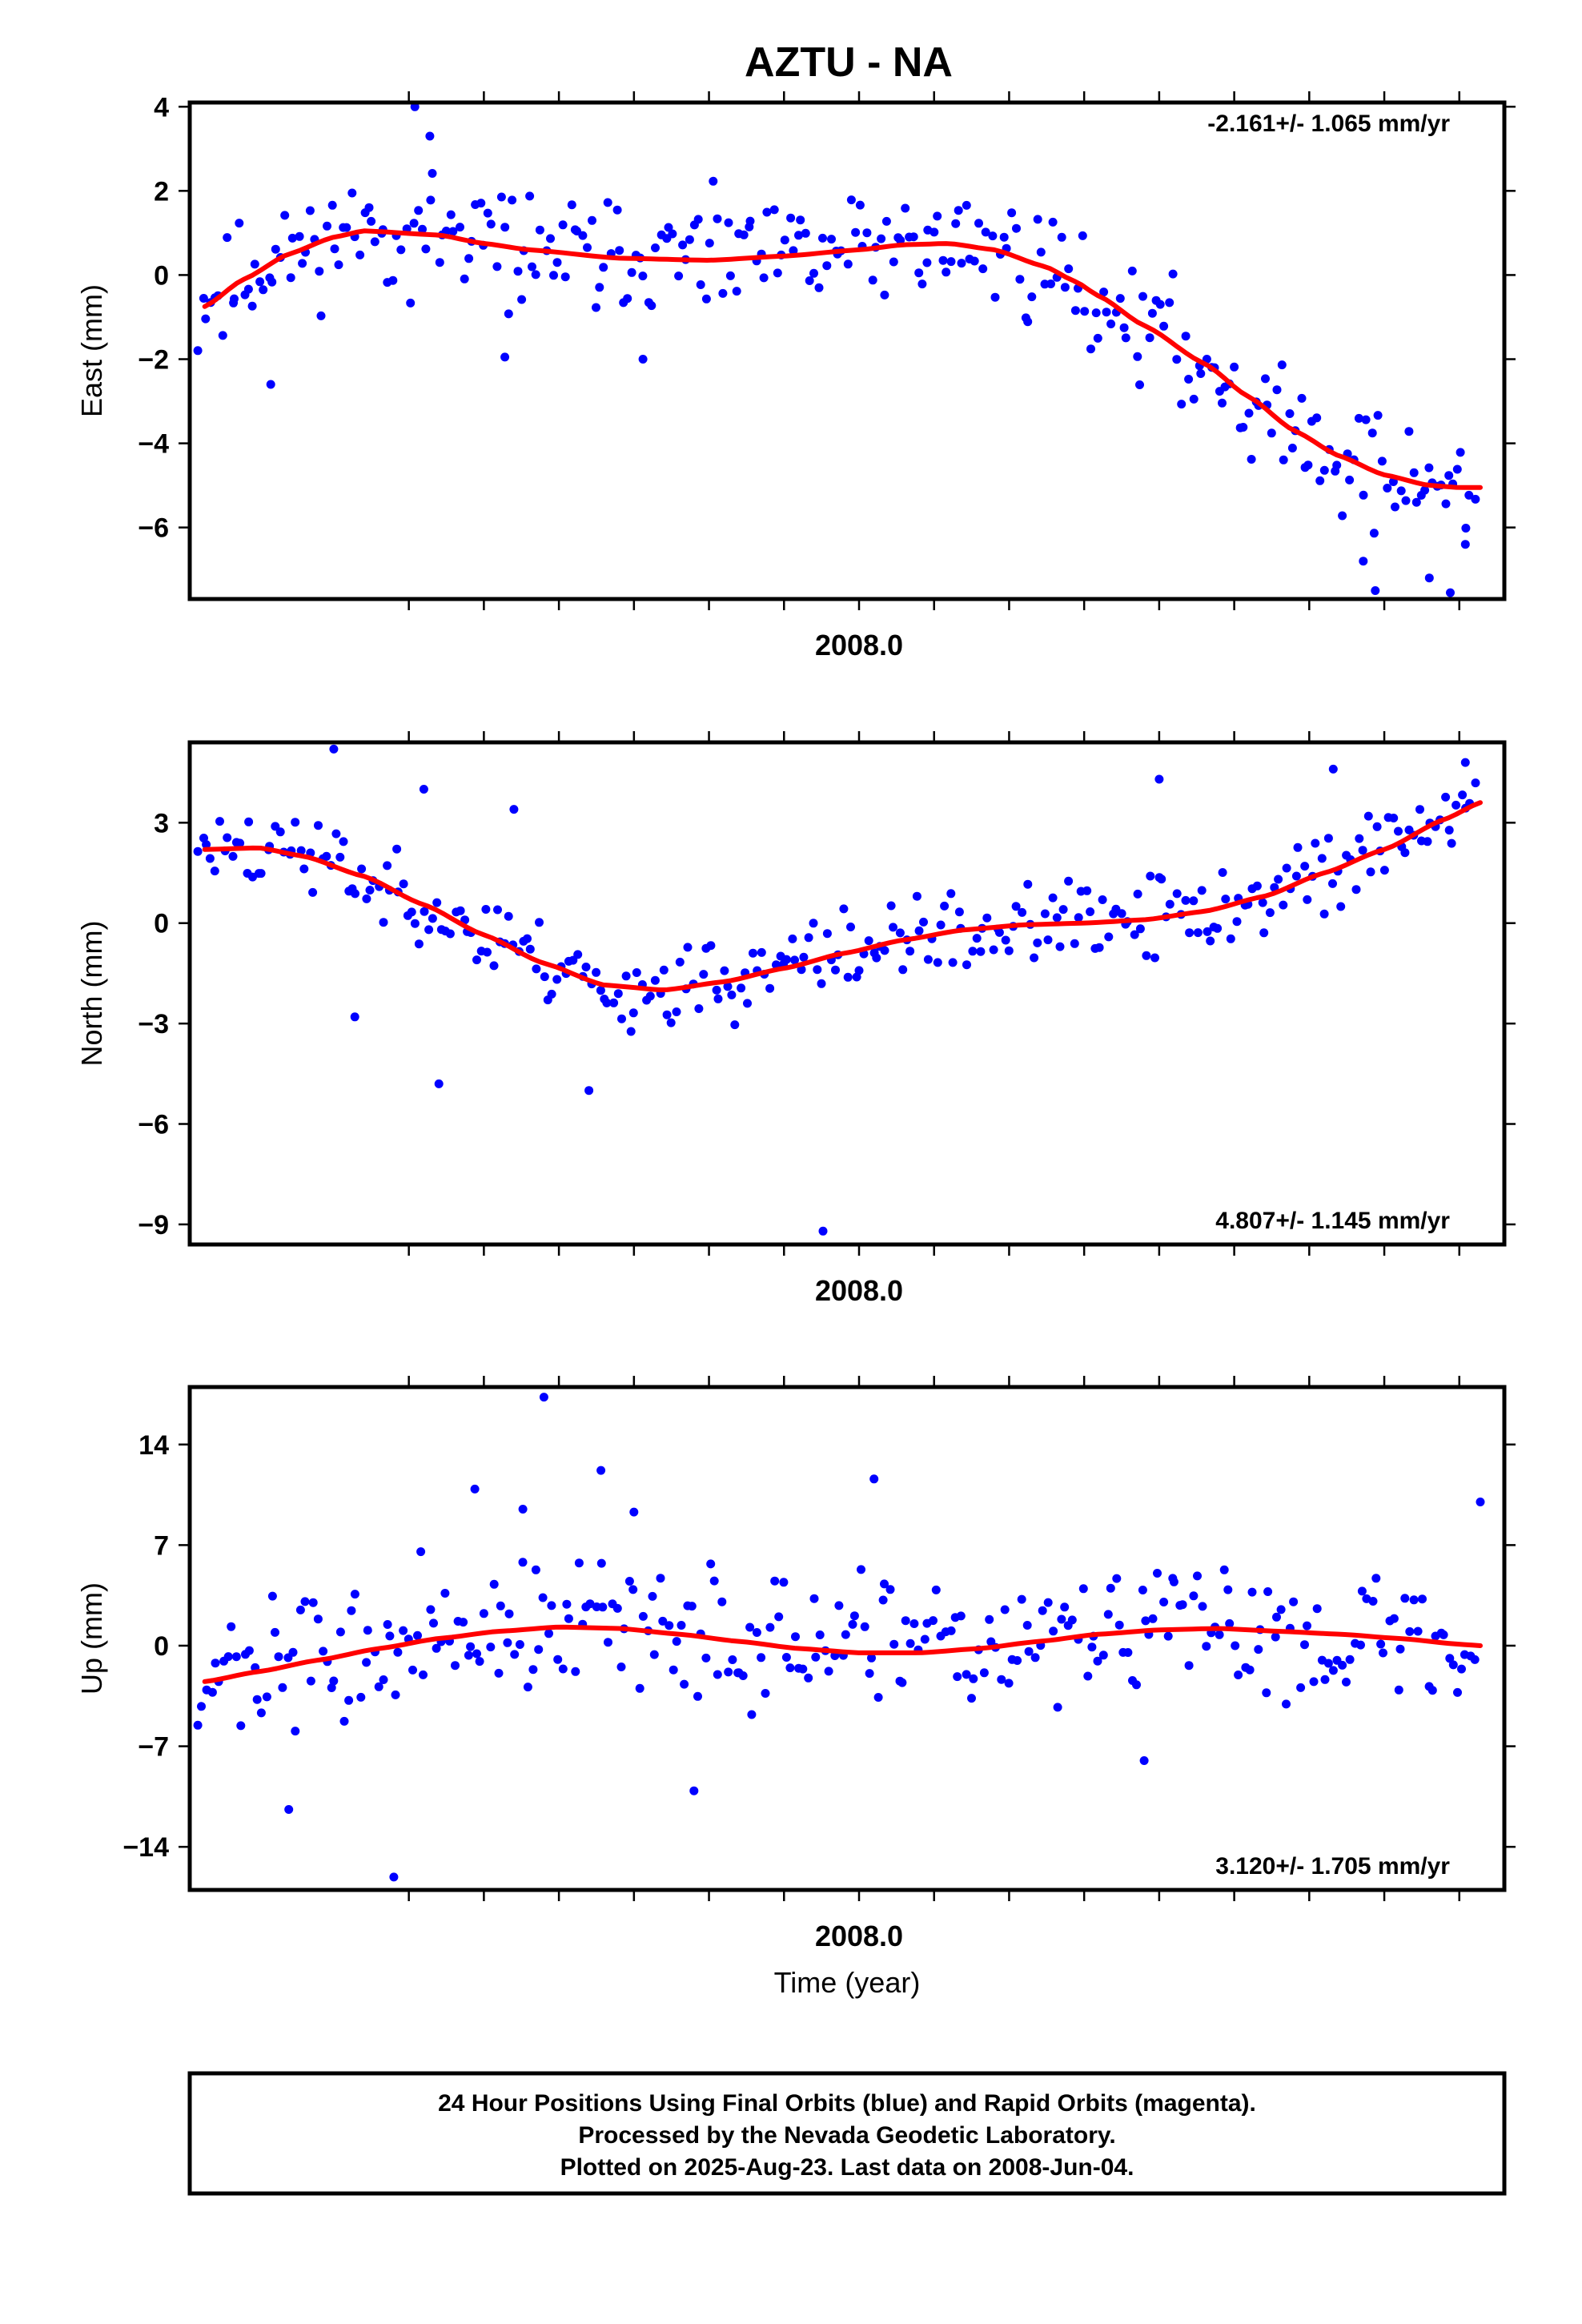 The height and width of the screenshot is (2324, 1582). What do you see at coordinates (1332, 1221) in the screenshot?
I see `rate-label: 4.807+/- 1.145 mm/yr` at bounding box center [1332, 1221].